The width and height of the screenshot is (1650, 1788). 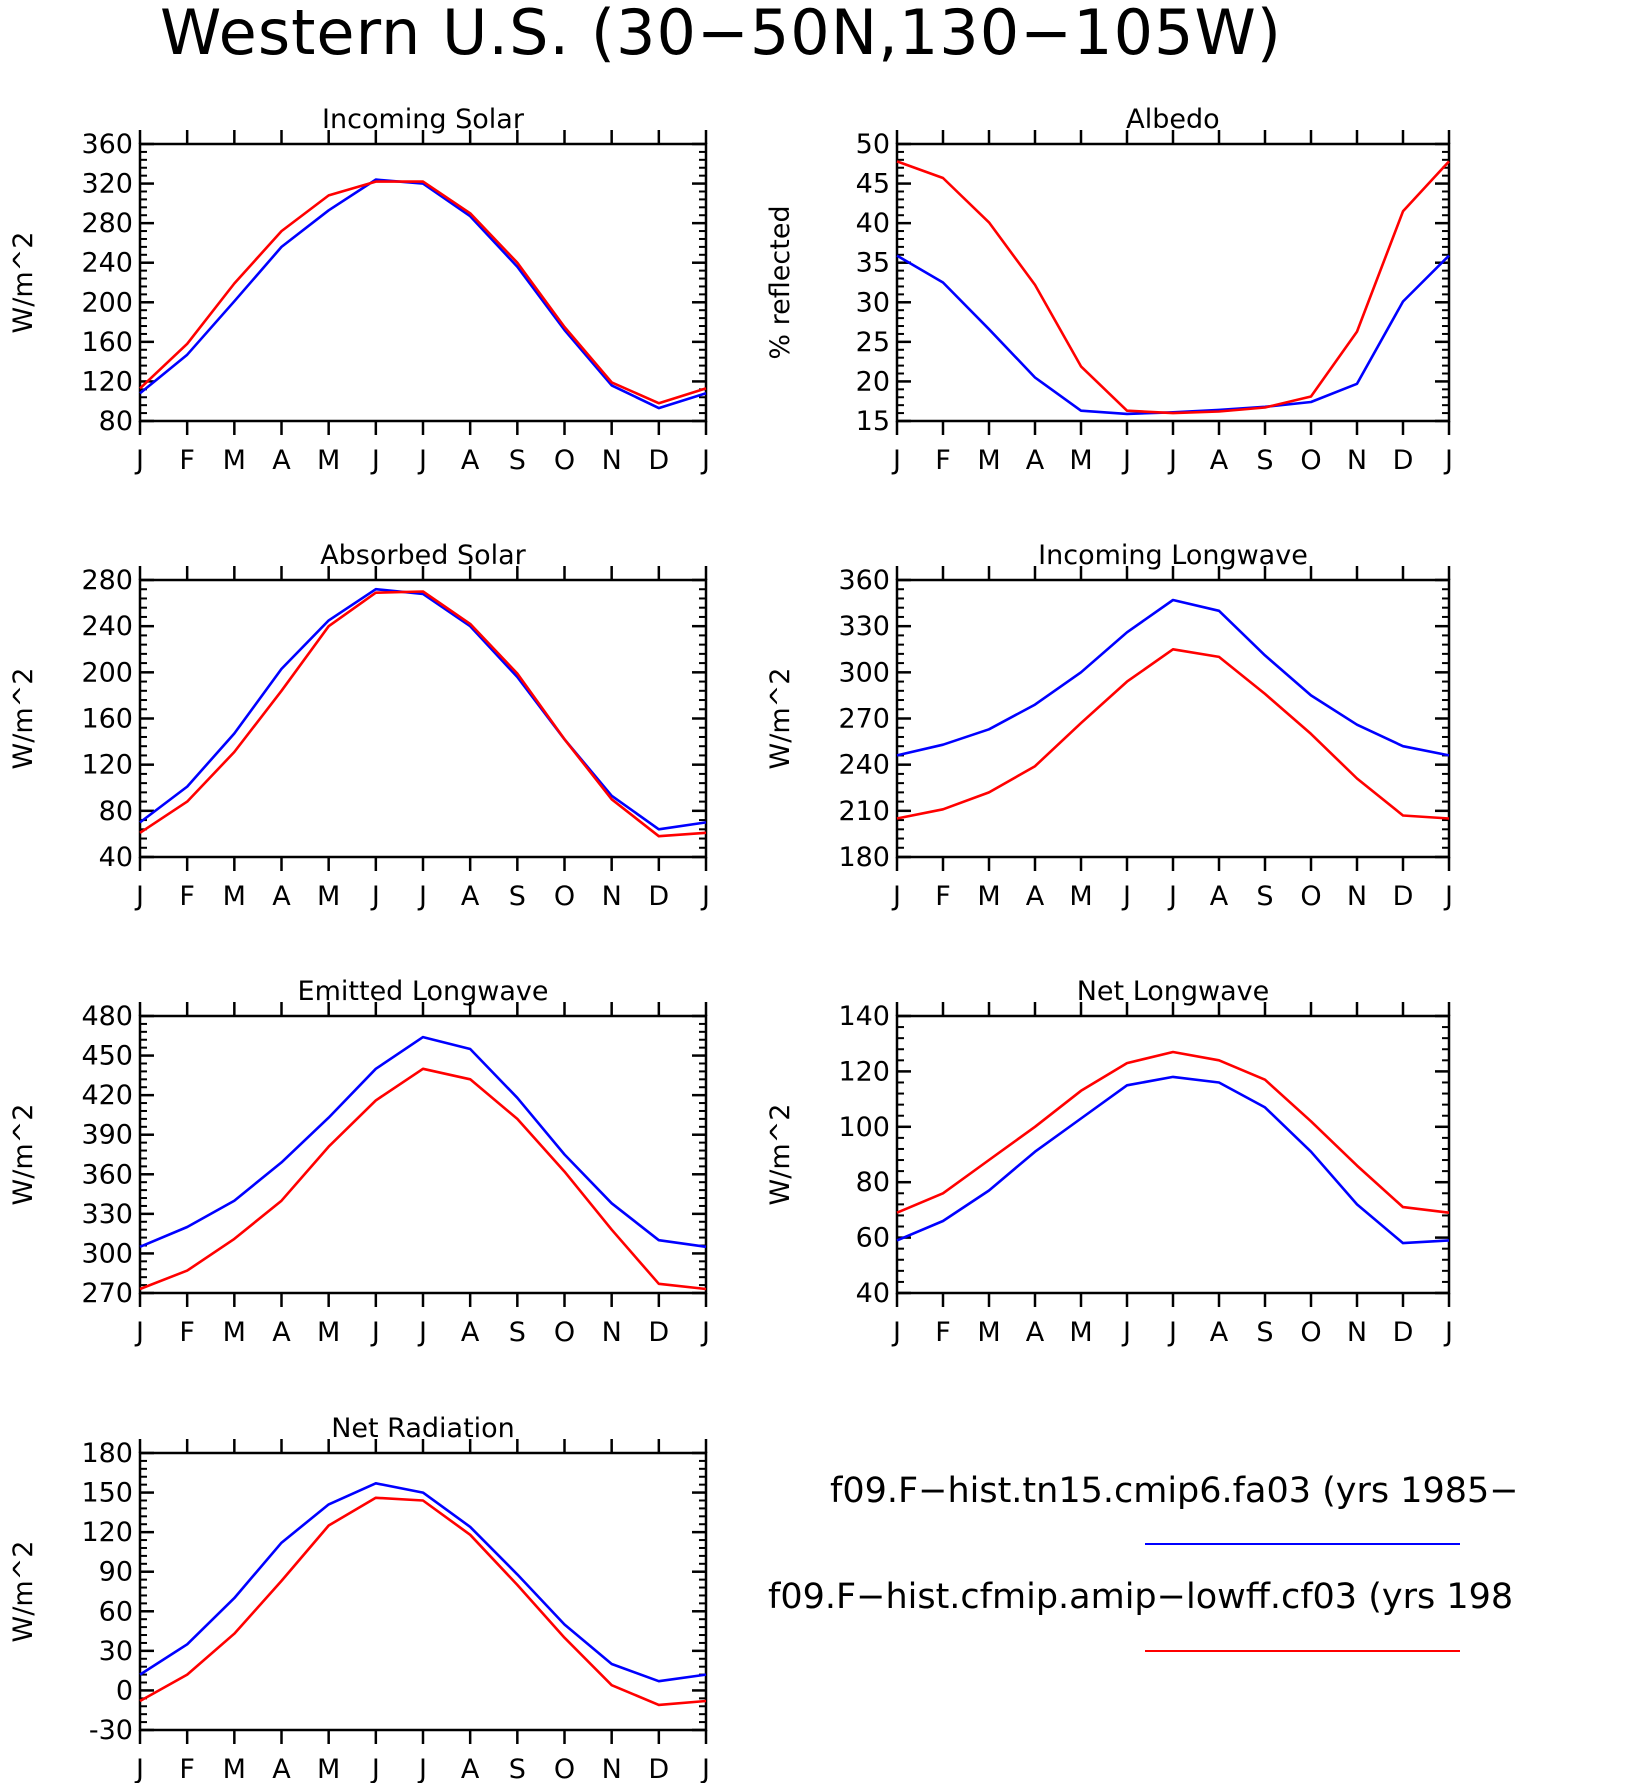 What do you see at coordinates (612, 460) in the screenshot?
I see `panel-incoming-solar-xtick-label-10: N` at bounding box center [612, 460].